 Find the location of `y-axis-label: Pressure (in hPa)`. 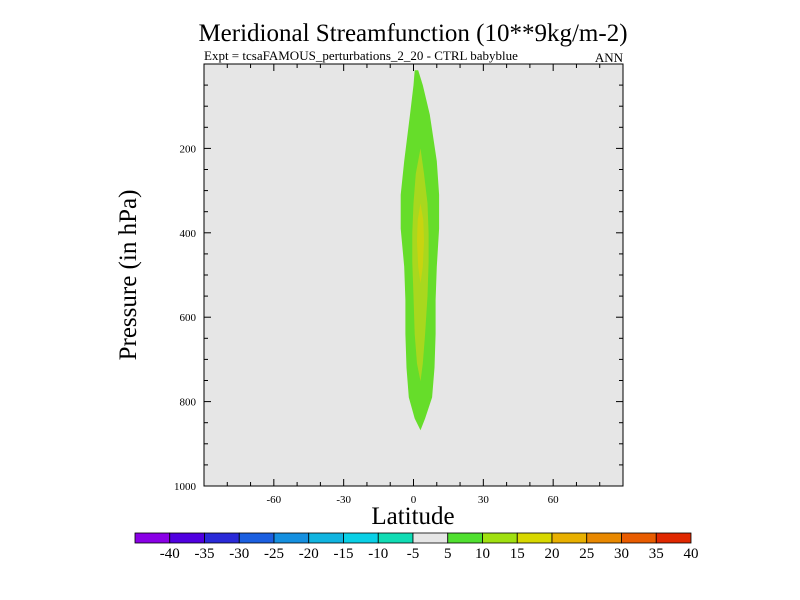

y-axis-label: Pressure (in hPa) is located at coordinates (128, 275).